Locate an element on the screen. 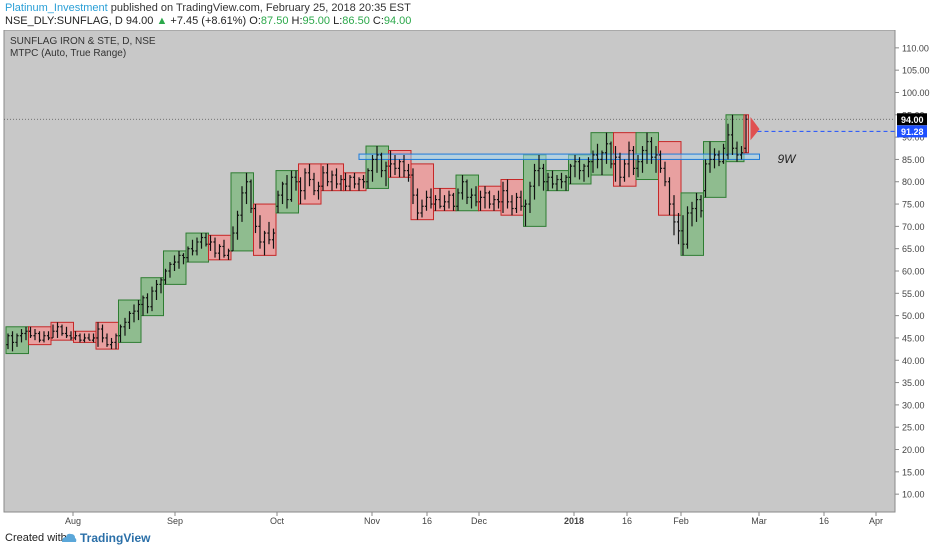 The width and height of the screenshot is (932, 550). tradingview-logo-icon is located at coordinates (69, 537).